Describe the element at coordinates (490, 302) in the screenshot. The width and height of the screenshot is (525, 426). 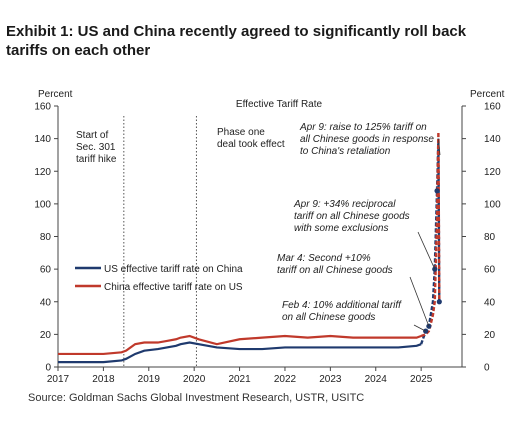
I see `y-tick-label-right: 40` at that location.